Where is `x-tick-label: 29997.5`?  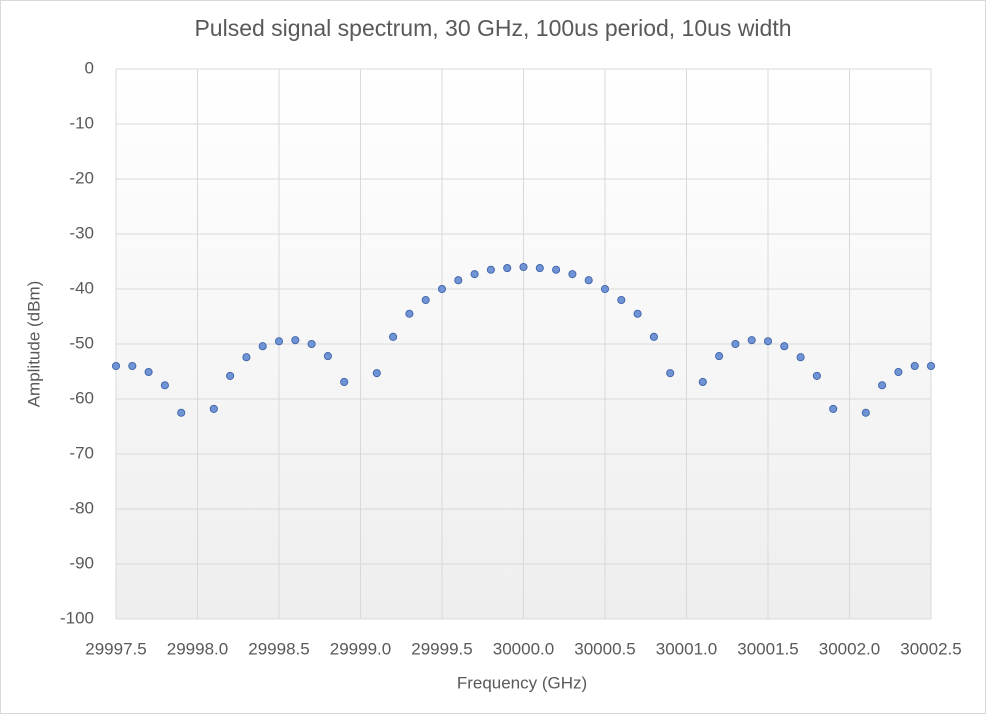
x-tick-label: 29997.5 is located at coordinates (115, 648).